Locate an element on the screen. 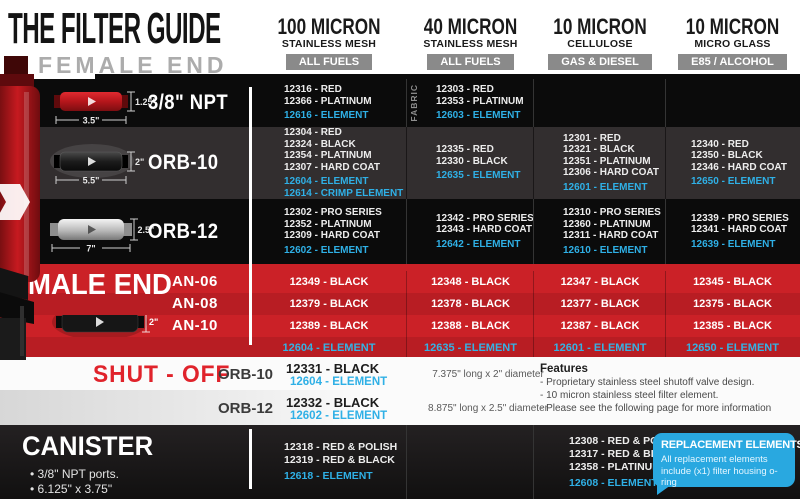  part-number: 12308 - RED & POLISH is located at coordinates (626, 440).